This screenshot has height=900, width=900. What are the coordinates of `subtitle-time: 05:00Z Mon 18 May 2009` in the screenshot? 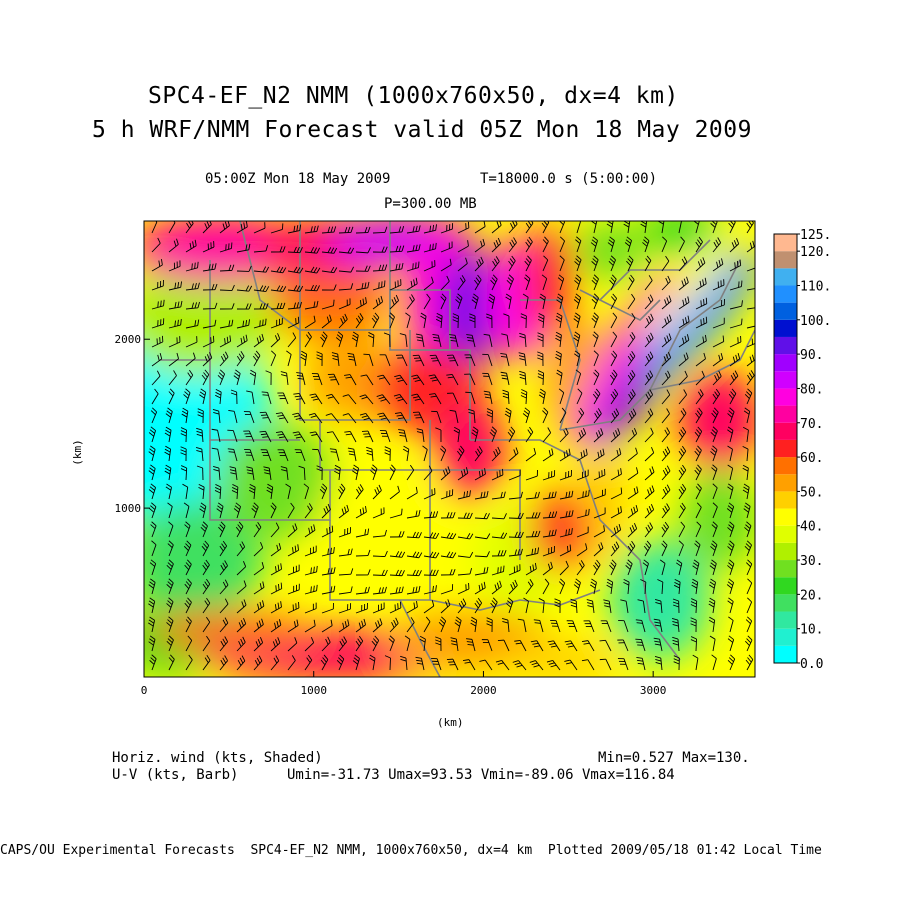 It's located at (298, 179).